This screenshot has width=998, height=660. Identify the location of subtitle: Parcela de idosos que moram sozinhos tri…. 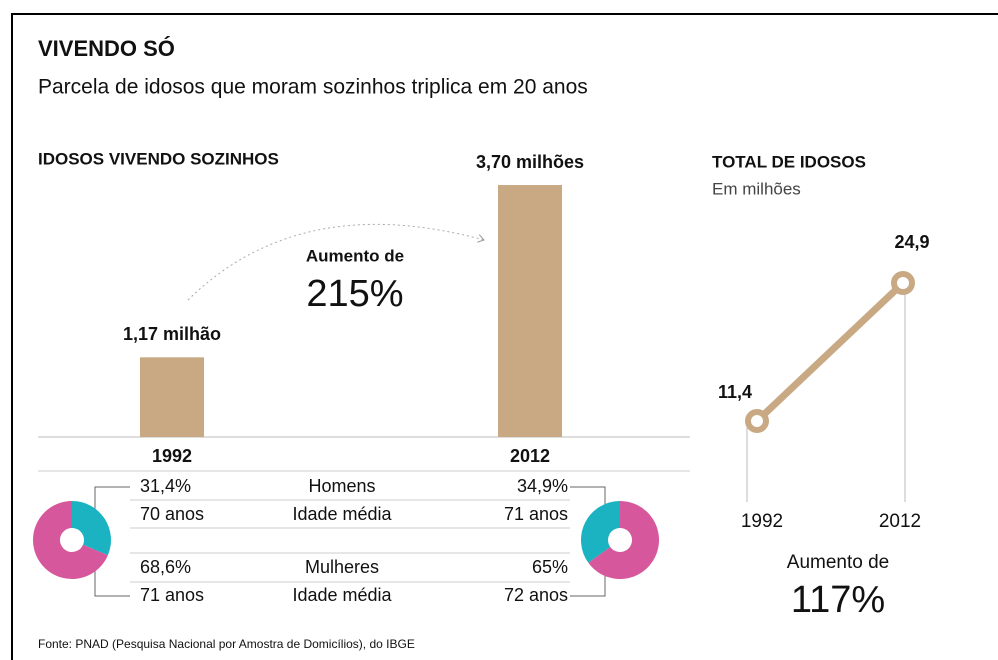
(313, 87).